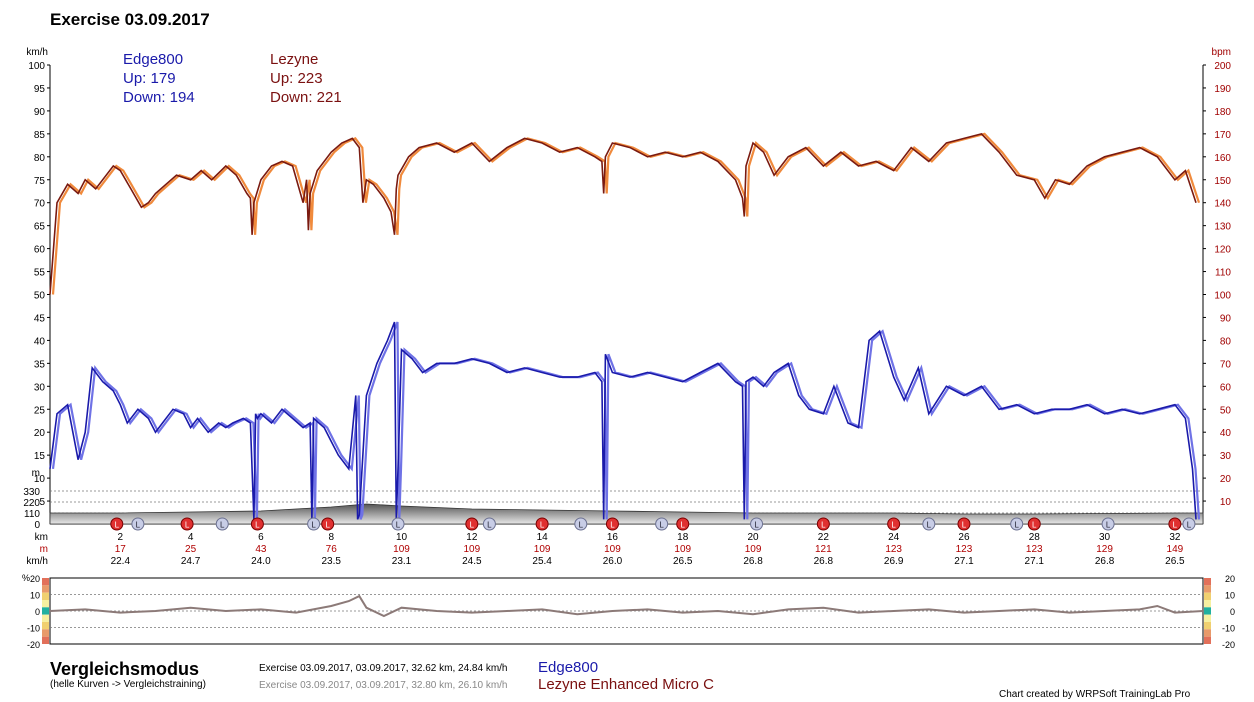 Image resolution: width=1254 pixels, height=702 pixels. Describe the element at coordinates (1226, 341) in the screenshot. I see `right-tick-label: 80` at that location.